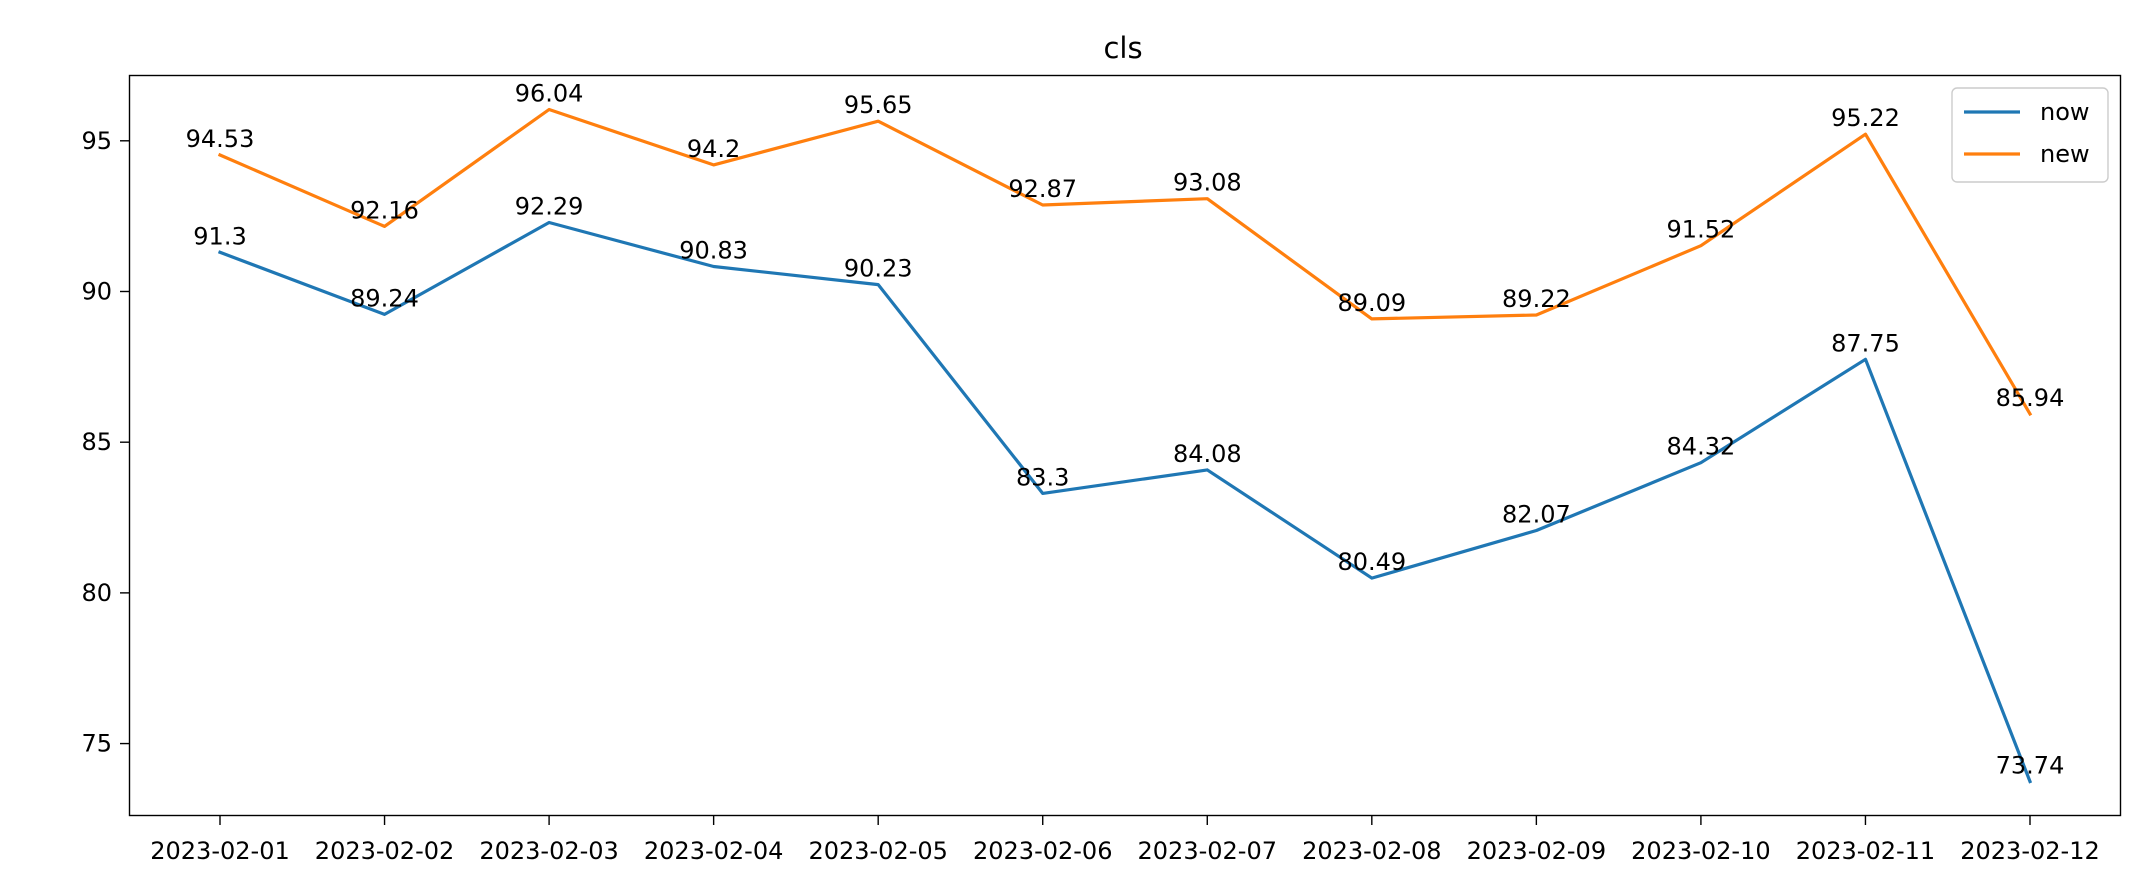 Image resolution: width=2148 pixels, height=886 pixels. Describe the element at coordinates (878, 105) in the screenshot. I see `data-label-new-4: 95.65` at that location.